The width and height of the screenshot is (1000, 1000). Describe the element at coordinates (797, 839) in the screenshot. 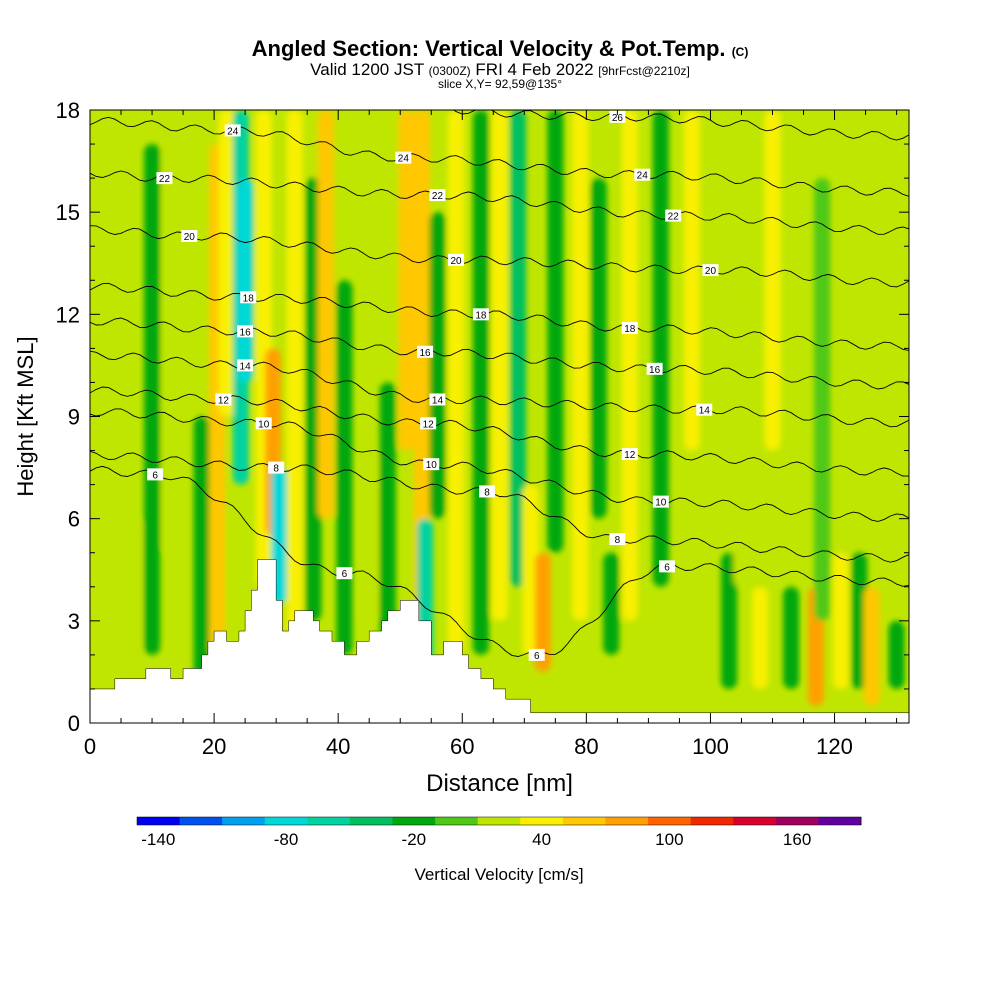

I see `colorbar-tick-label: 160` at that location.